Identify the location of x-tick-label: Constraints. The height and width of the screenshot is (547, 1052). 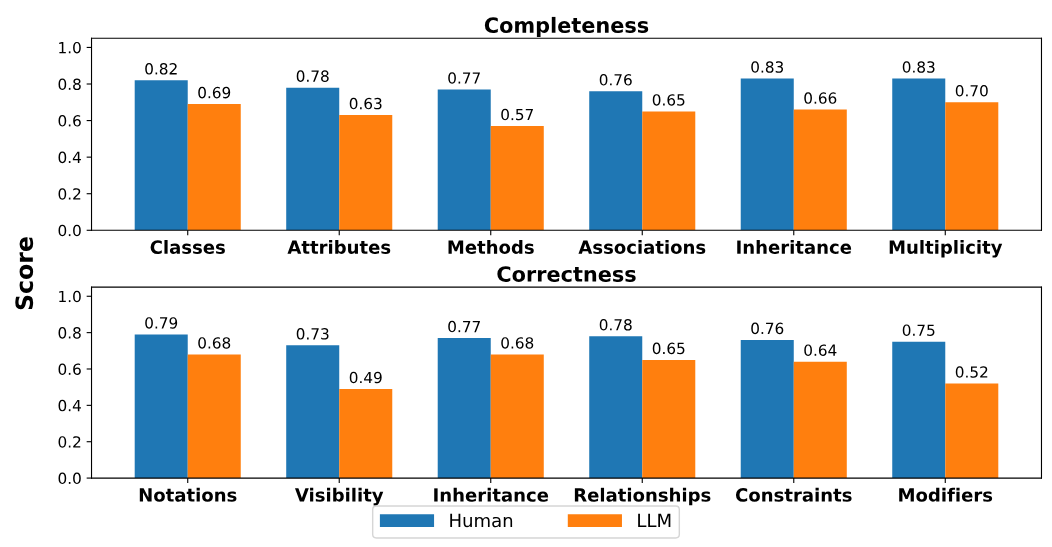
(793, 494).